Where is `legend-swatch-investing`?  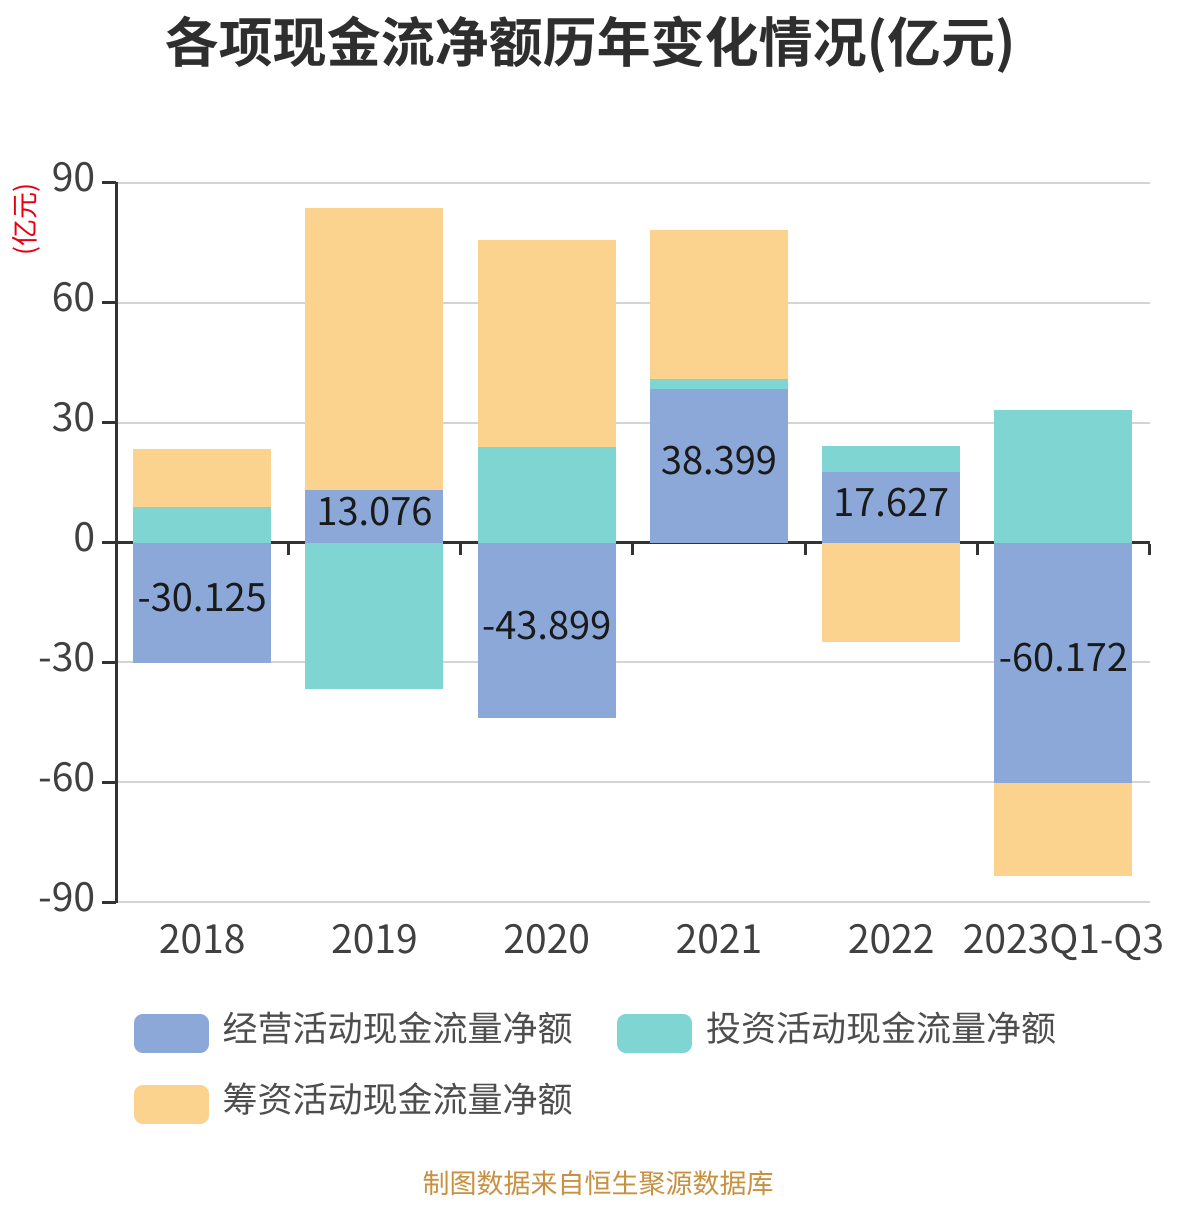 legend-swatch-investing is located at coordinates (654, 1033).